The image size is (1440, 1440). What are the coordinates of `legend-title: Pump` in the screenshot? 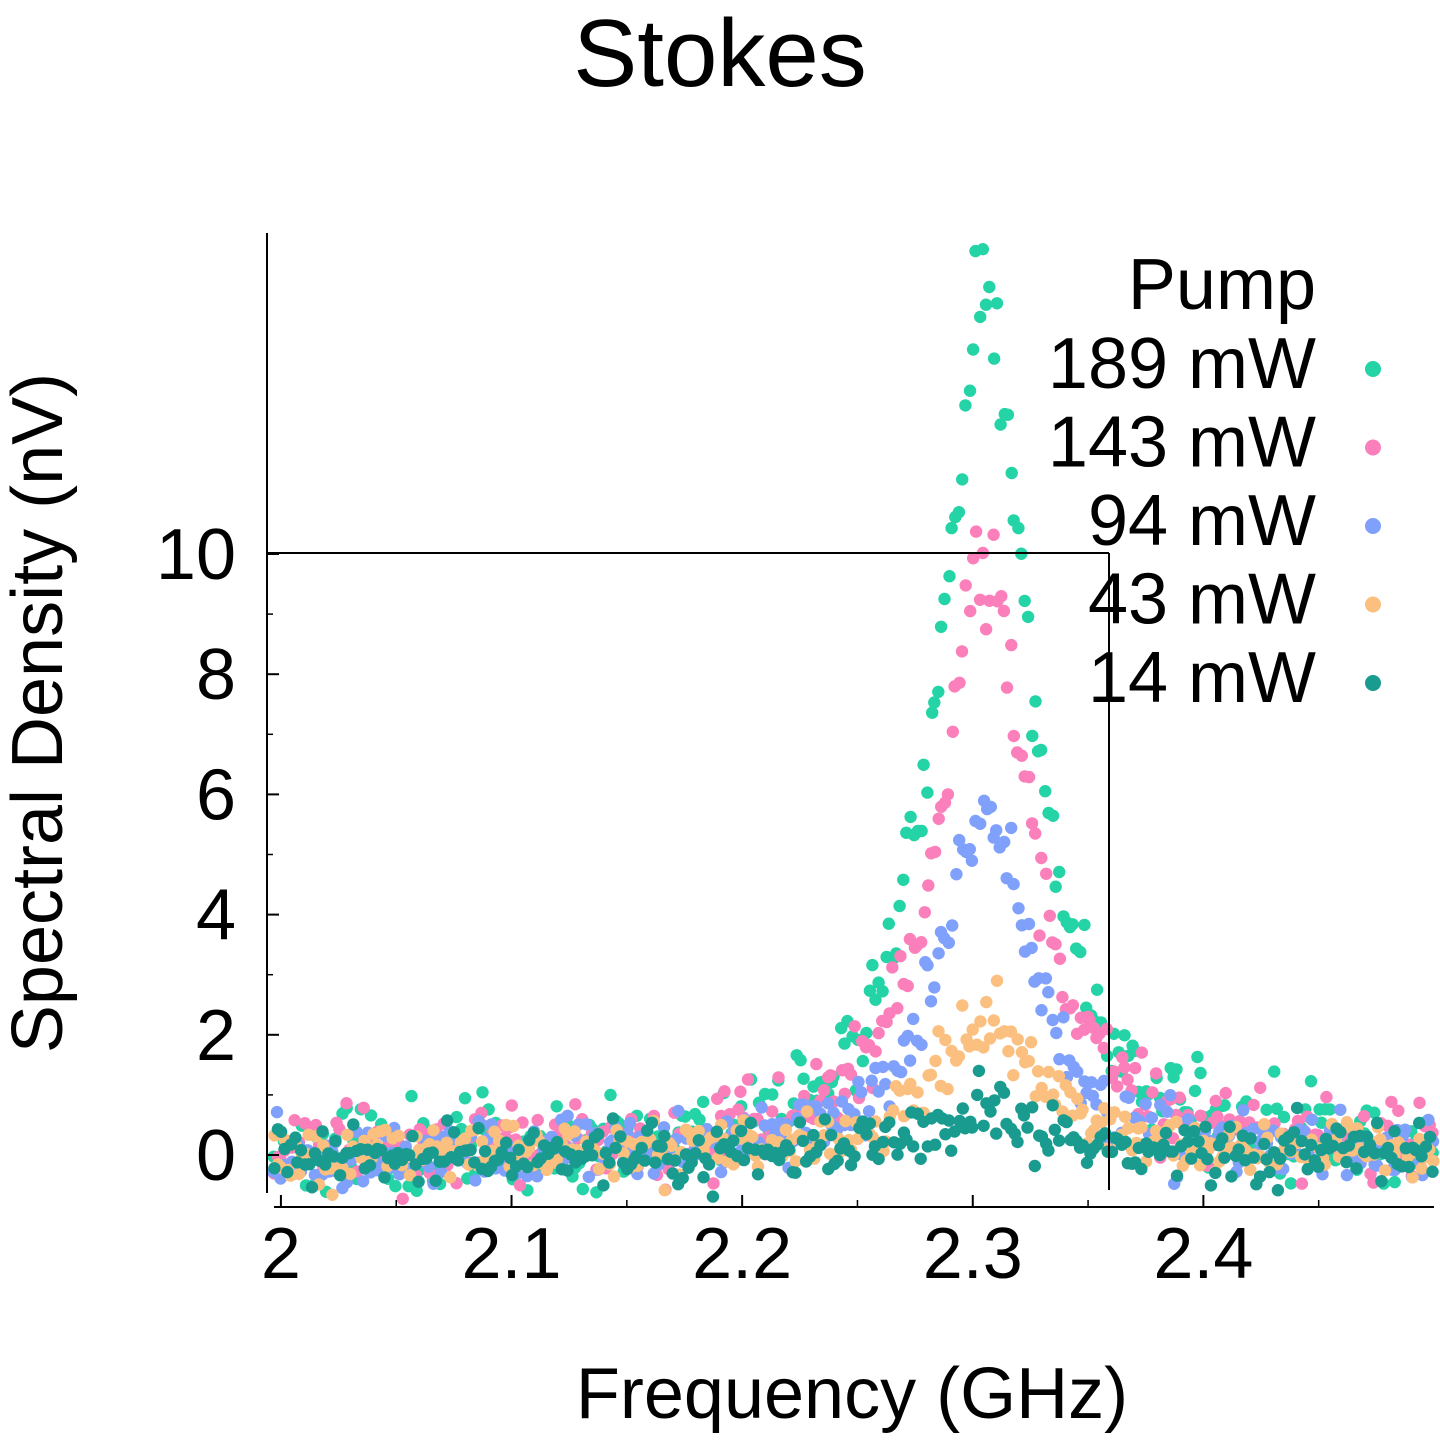 It's located at (1222, 285).